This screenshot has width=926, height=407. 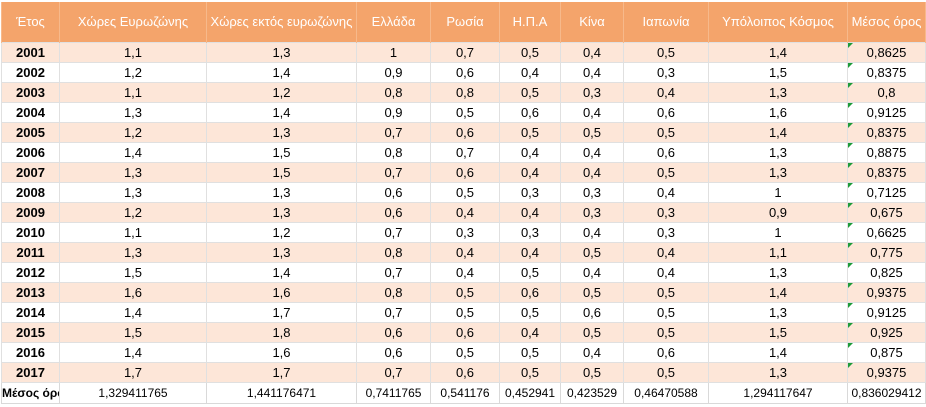 I want to click on year-cell: 2001, so click(x=30, y=52).